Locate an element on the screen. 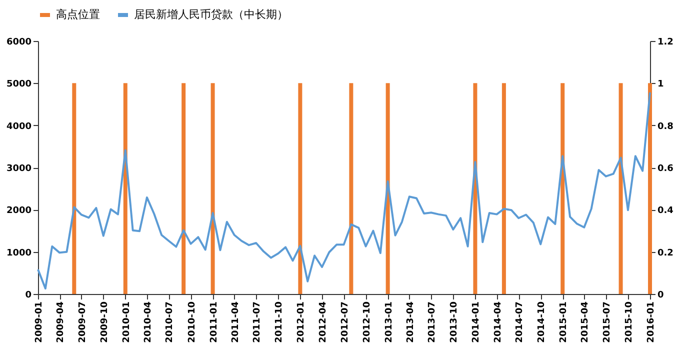  x-tick-label: 2013-10 is located at coordinates (455, 322).